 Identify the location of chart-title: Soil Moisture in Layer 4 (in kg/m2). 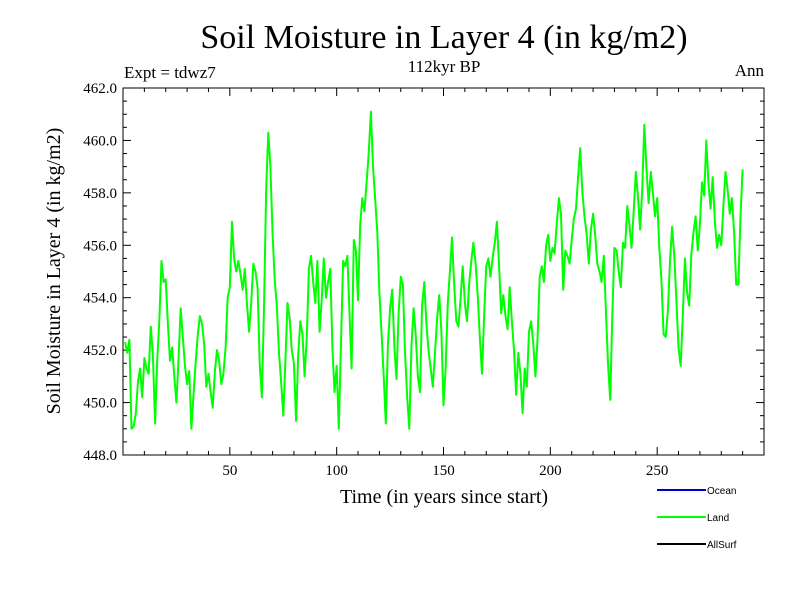
(443, 37).